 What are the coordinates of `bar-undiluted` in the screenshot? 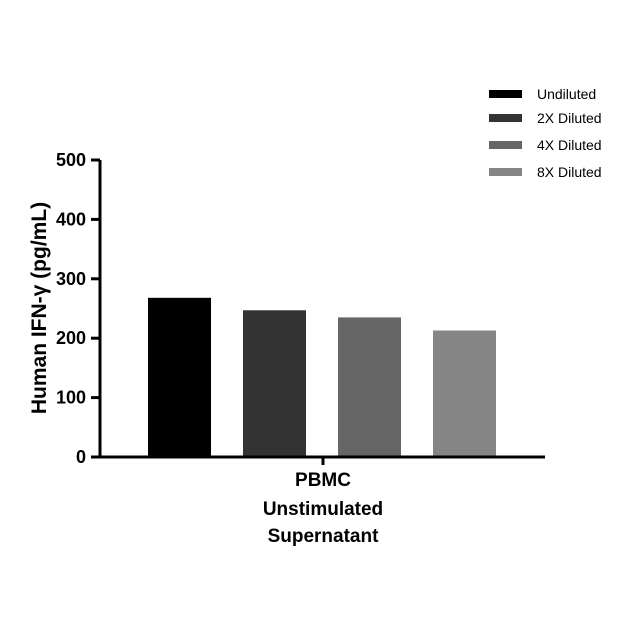 It's located at (179, 377).